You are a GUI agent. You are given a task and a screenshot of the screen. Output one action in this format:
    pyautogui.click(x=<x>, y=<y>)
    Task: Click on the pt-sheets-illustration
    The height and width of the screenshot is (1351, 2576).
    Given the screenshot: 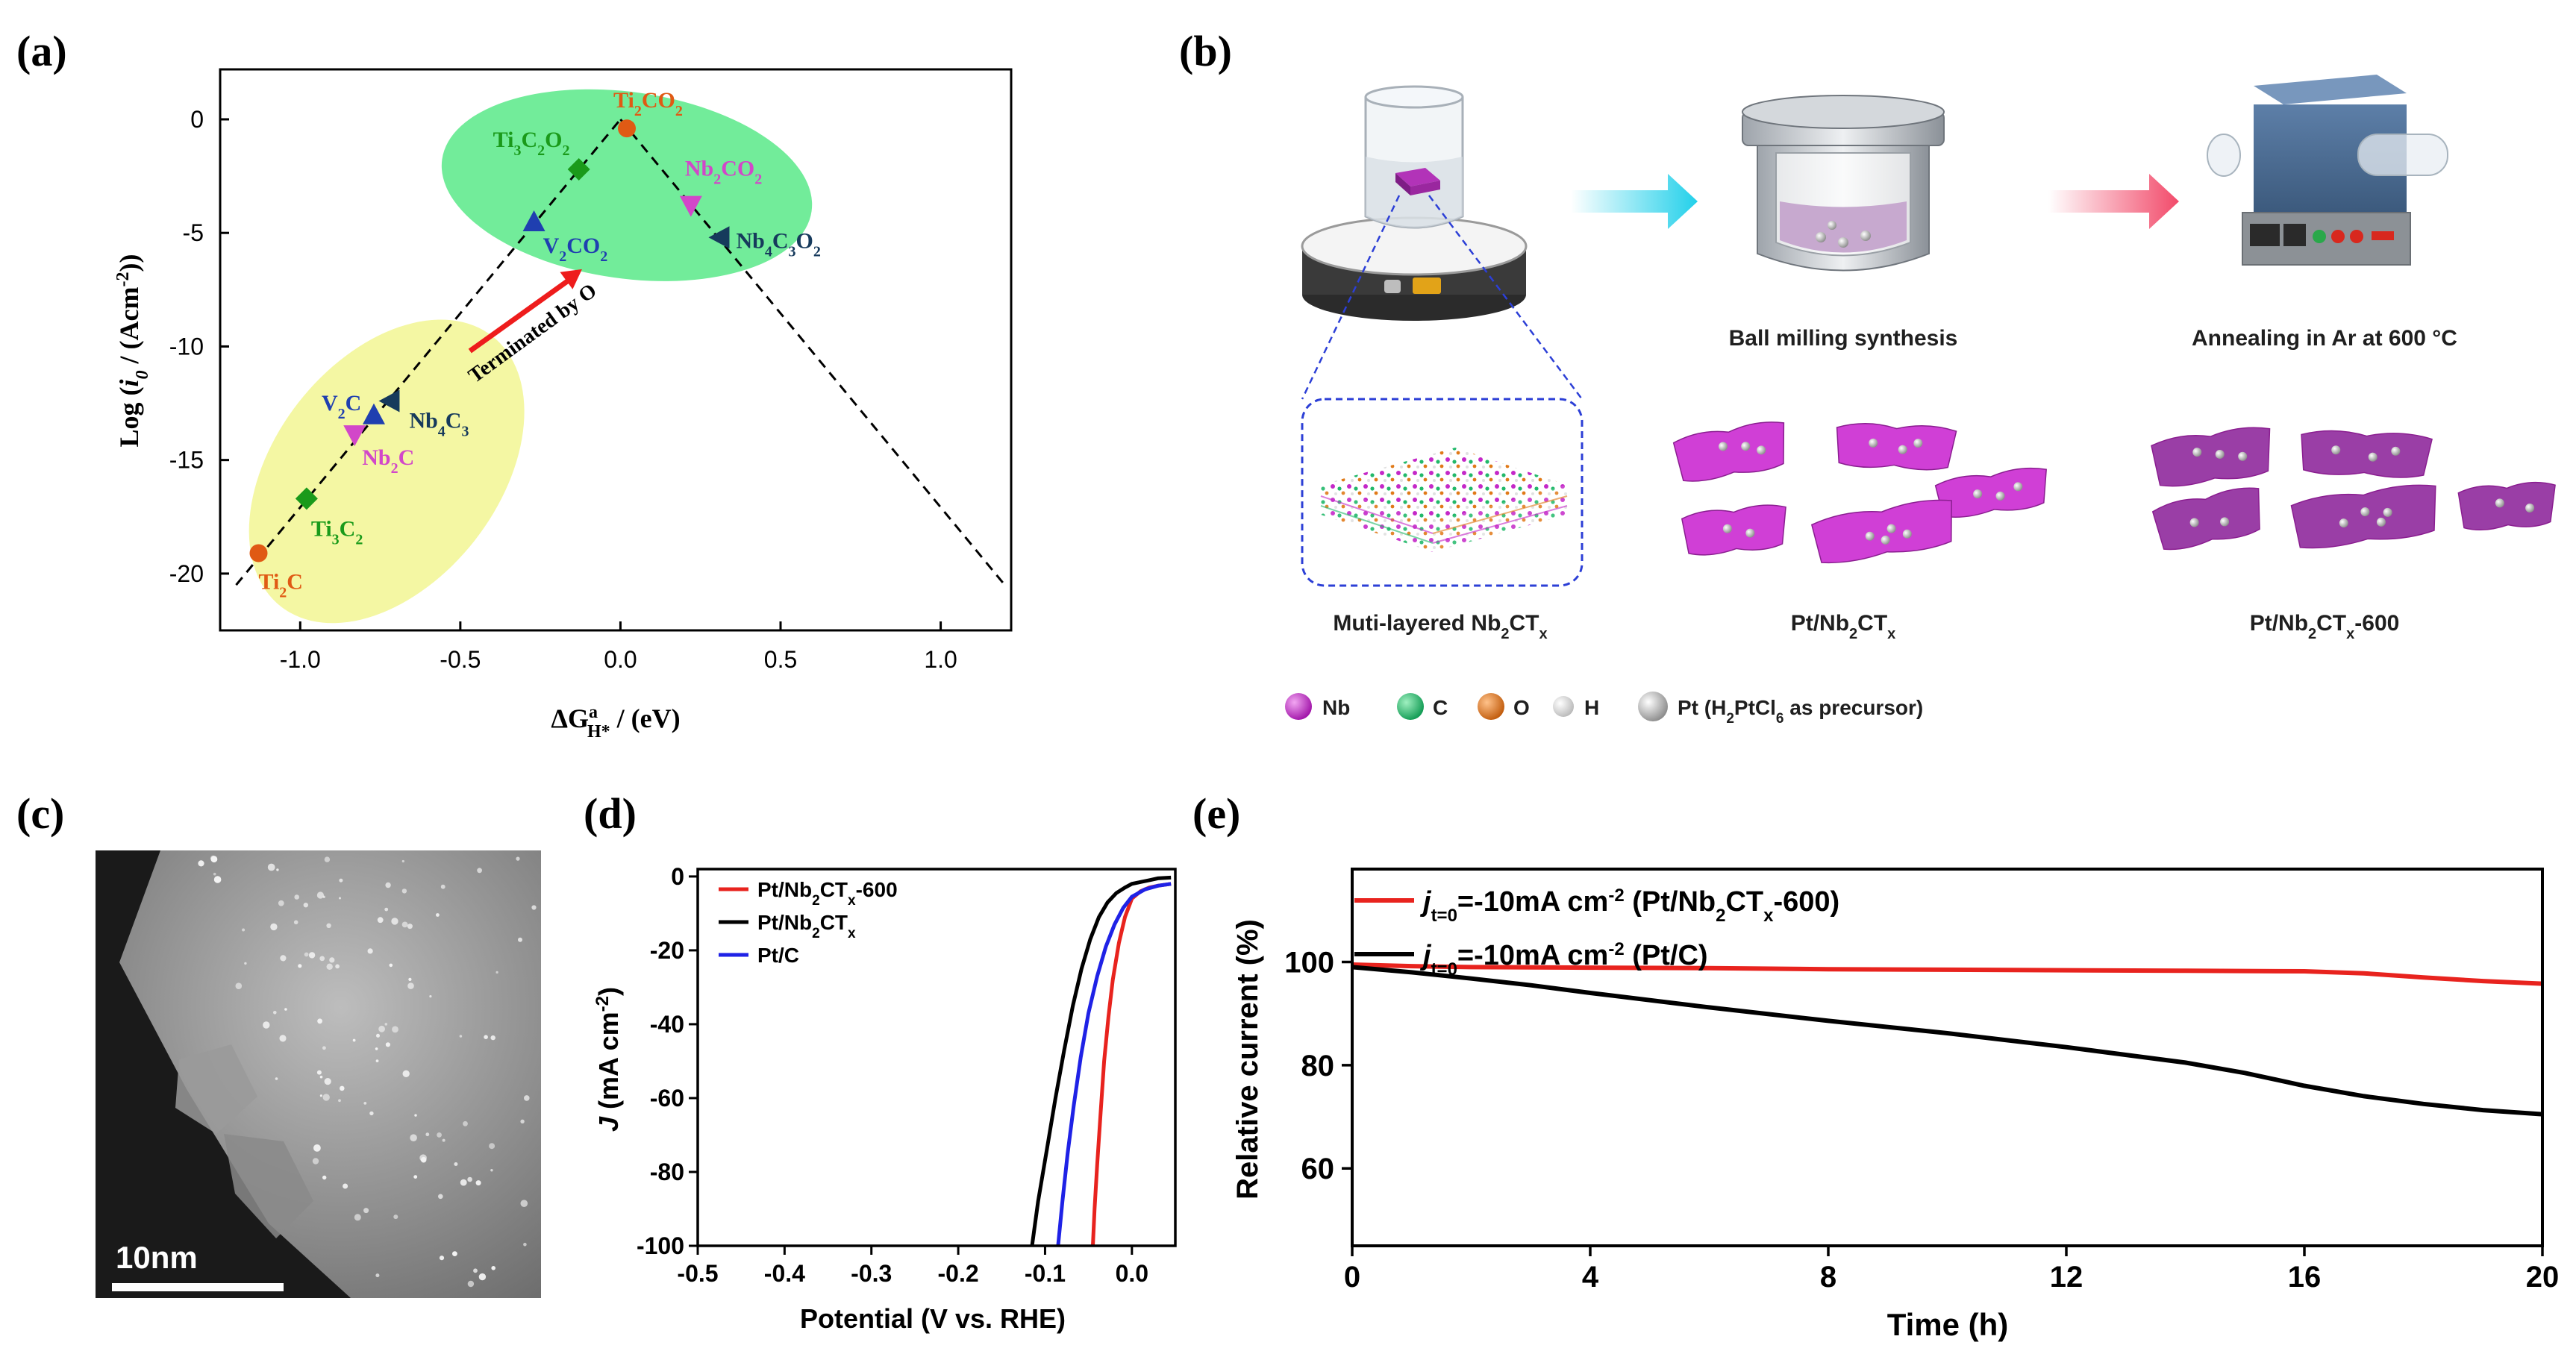 What is the action you would take?
    pyautogui.click(x=1859, y=492)
    